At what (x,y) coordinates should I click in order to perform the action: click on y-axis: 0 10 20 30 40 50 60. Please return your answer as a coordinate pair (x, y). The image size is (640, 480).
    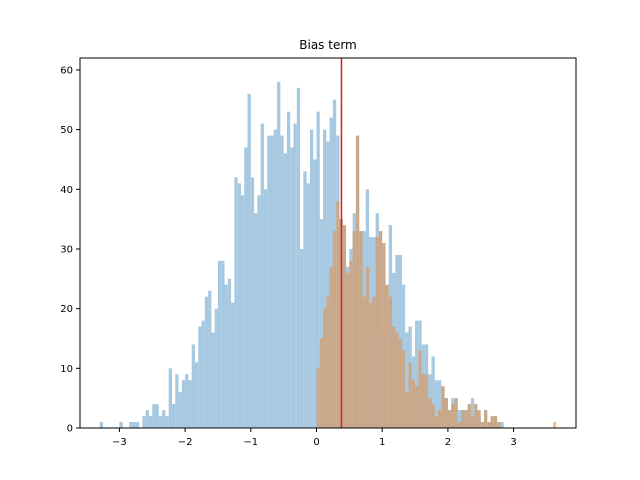
    Looking at the image, I should click on (70, 250).